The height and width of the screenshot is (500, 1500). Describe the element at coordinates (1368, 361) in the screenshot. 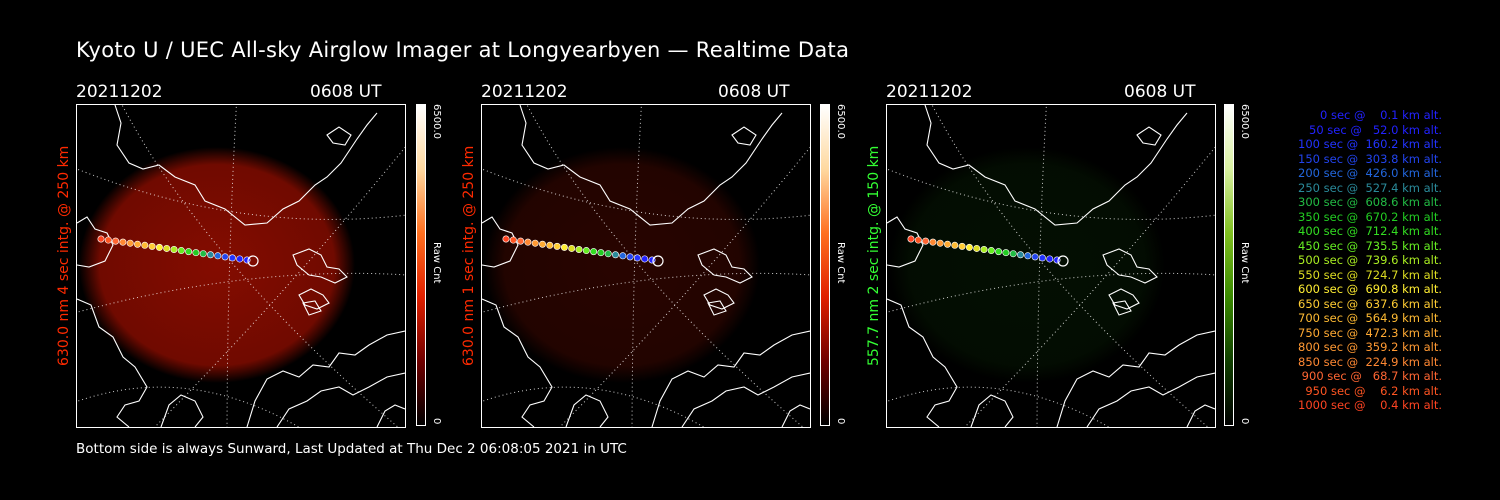

I see `legend-row: 850 sec @ 224.9 km alt.` at that location.